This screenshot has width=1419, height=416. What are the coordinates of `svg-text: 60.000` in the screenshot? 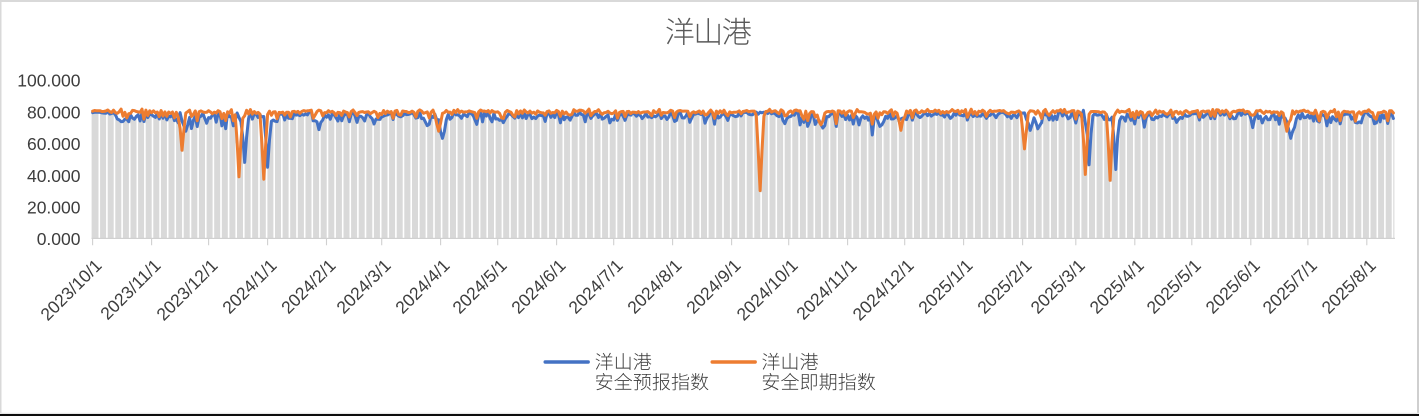 It's located at (54, 144).